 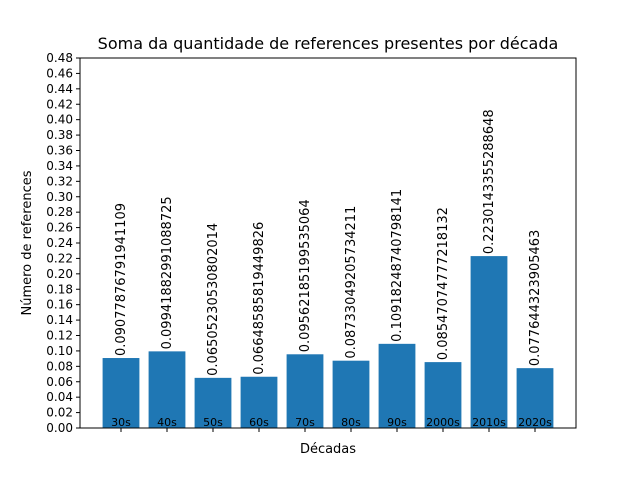 I want to click on bar-value-label: 0.09562185199535064, so click(x=305, y=275).